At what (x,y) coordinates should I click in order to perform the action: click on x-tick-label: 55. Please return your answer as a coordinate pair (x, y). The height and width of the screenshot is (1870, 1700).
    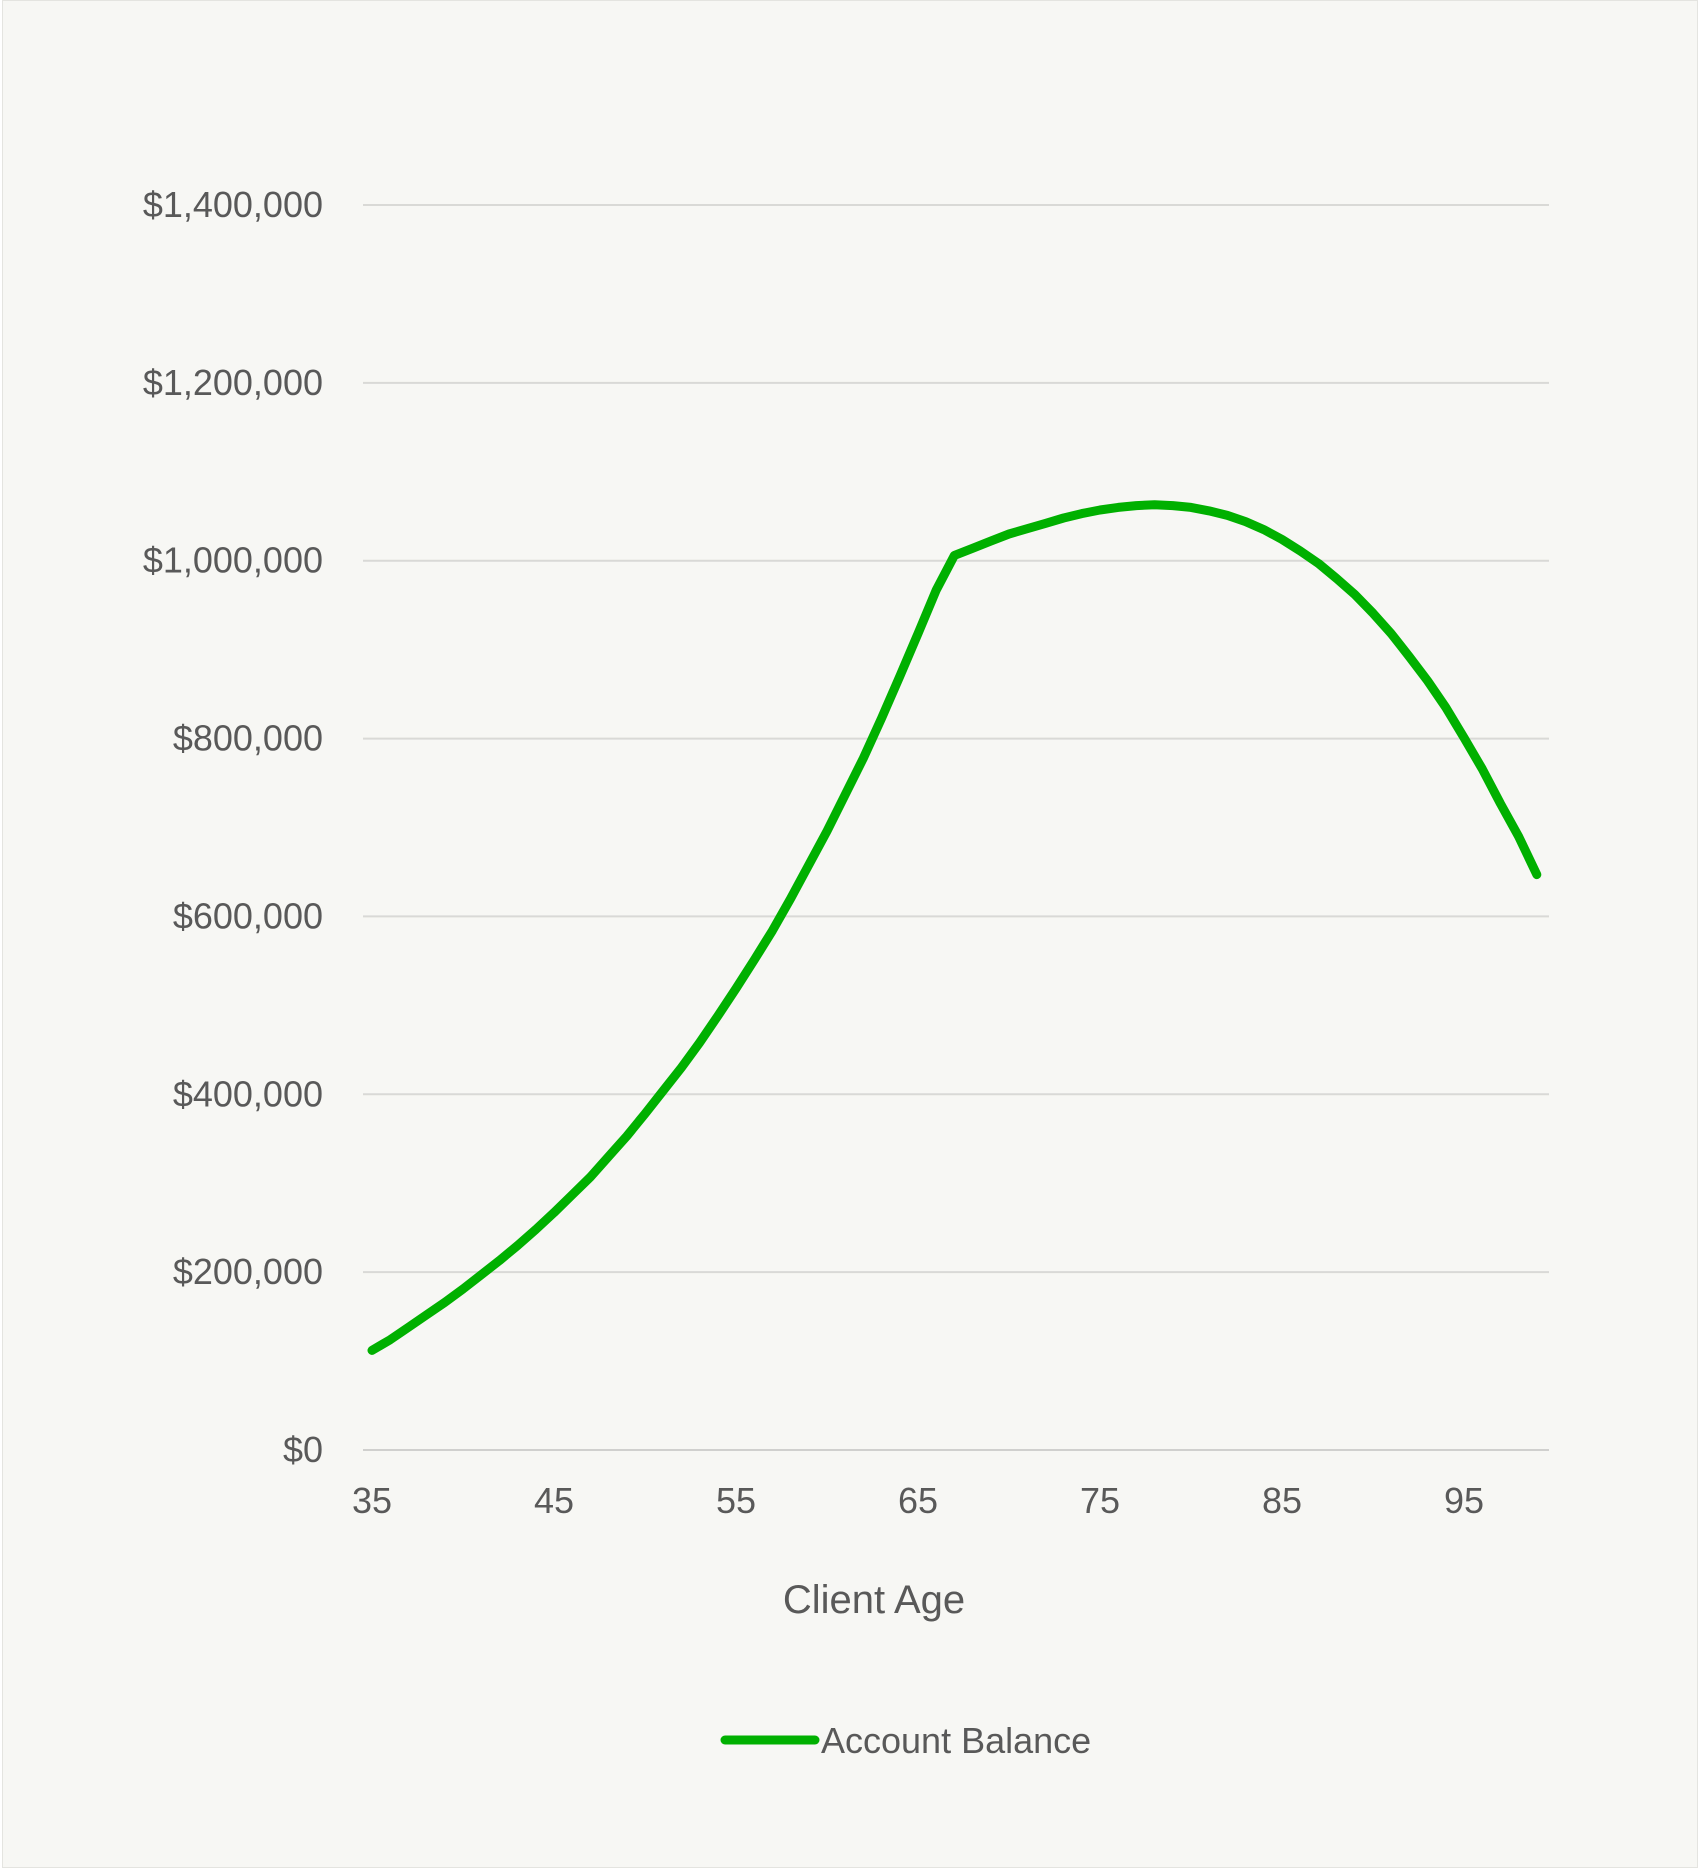
    Looking at the image, I should click on (736, 1500).